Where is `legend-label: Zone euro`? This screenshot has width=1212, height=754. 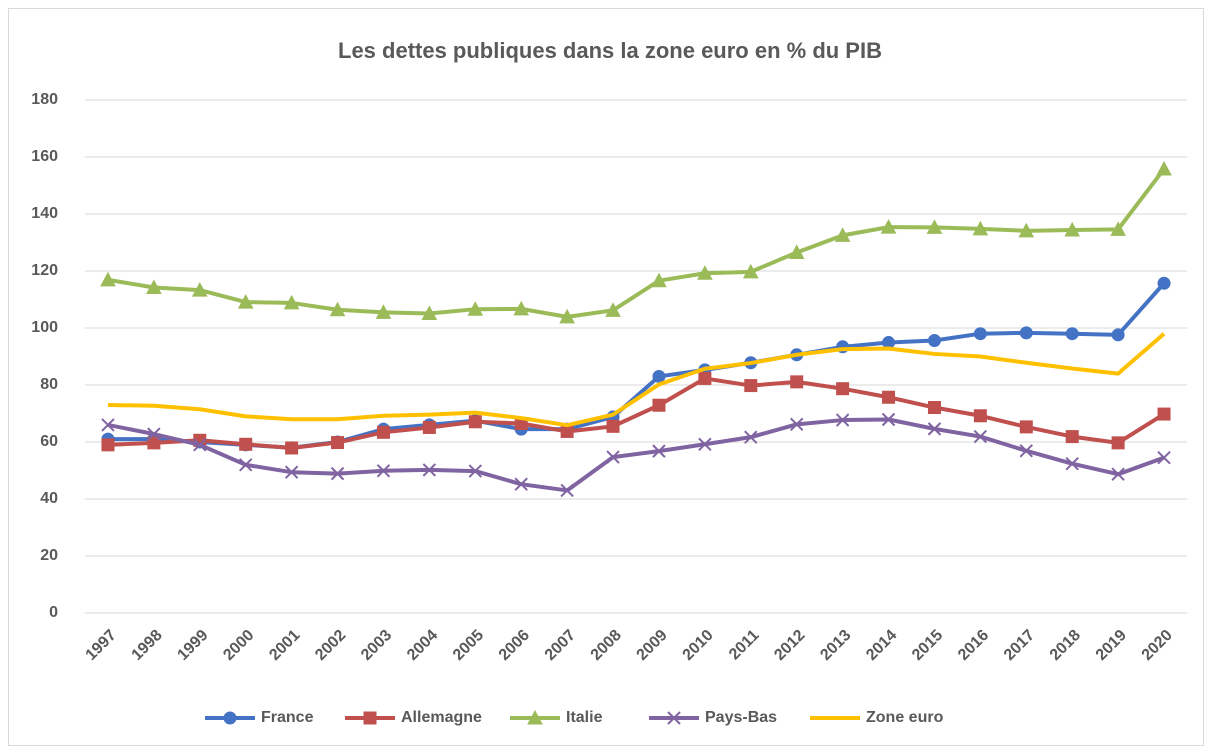
legend-label: Zone euro is located at coordinates (905, 717).